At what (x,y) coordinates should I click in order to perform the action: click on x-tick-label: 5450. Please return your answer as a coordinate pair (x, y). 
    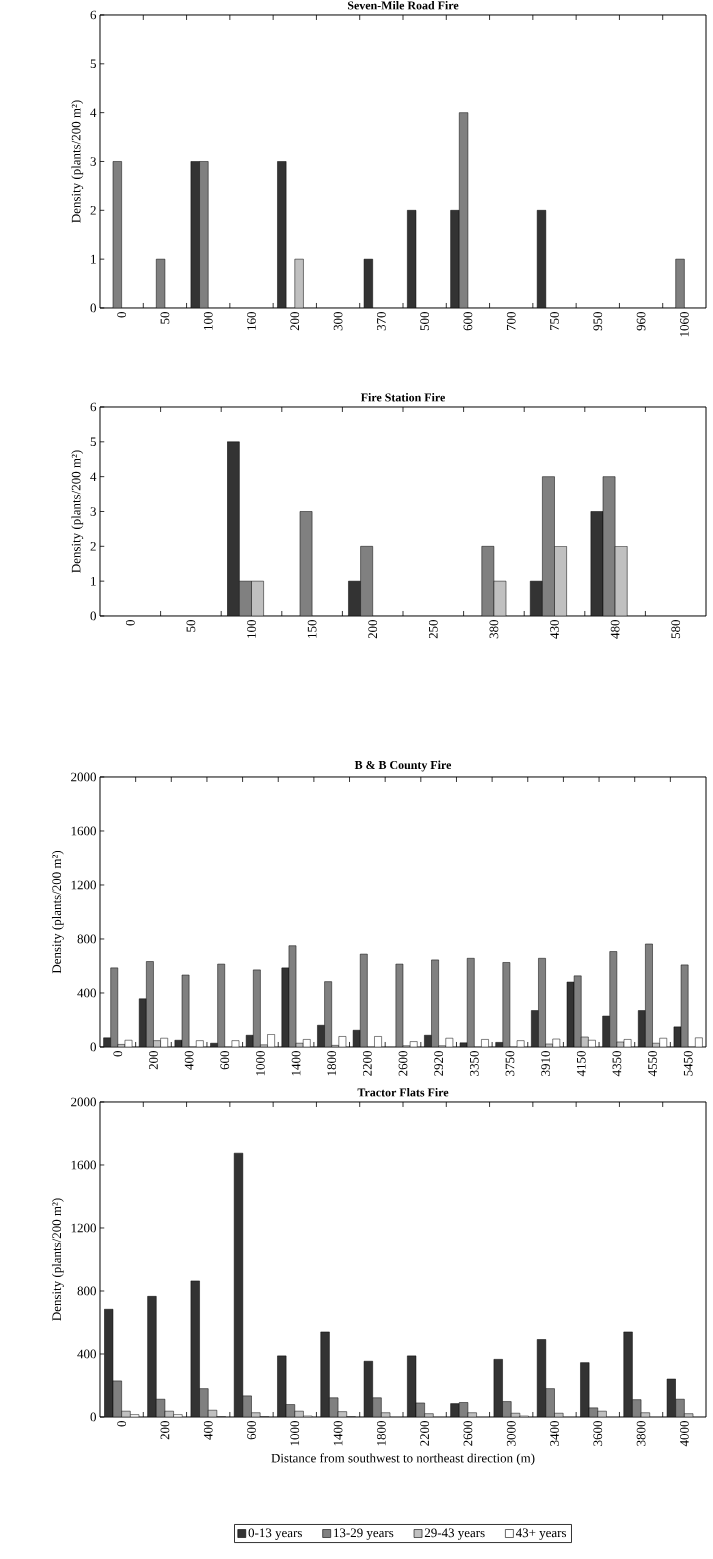
    Looking at the image, I should click on (688, 1063).